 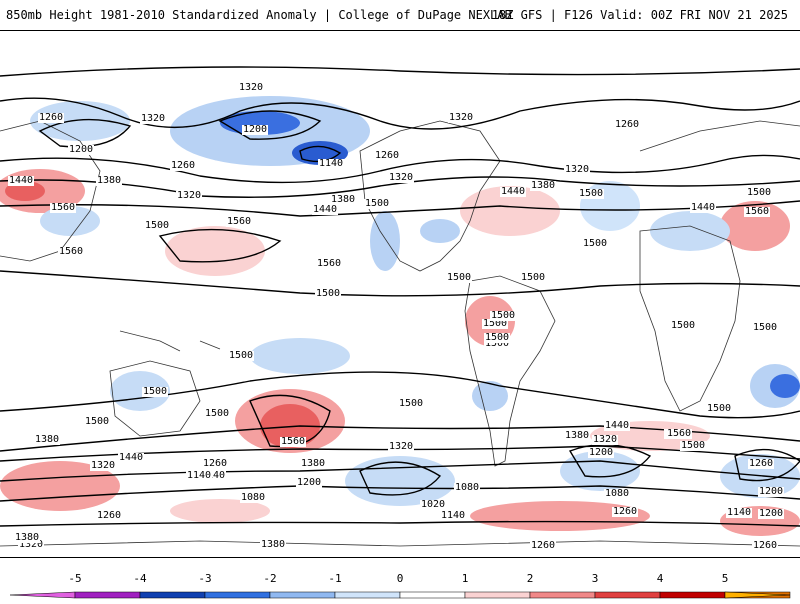 I want to click on colorbar-tick-label: 2, so click(x=530, y=578).